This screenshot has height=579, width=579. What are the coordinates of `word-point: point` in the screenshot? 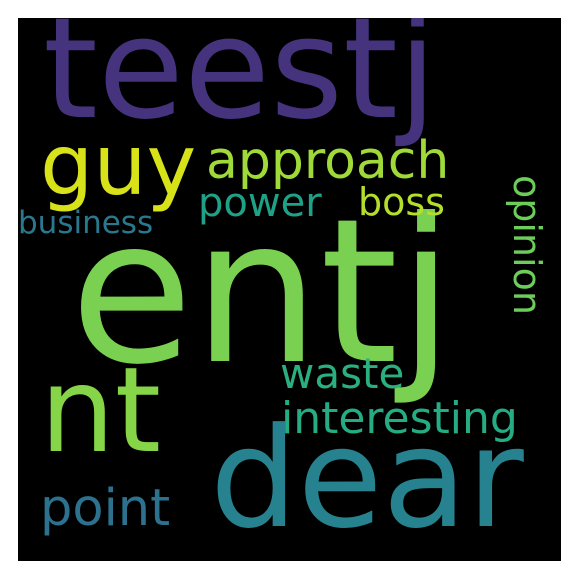 It's located at (105, 508).